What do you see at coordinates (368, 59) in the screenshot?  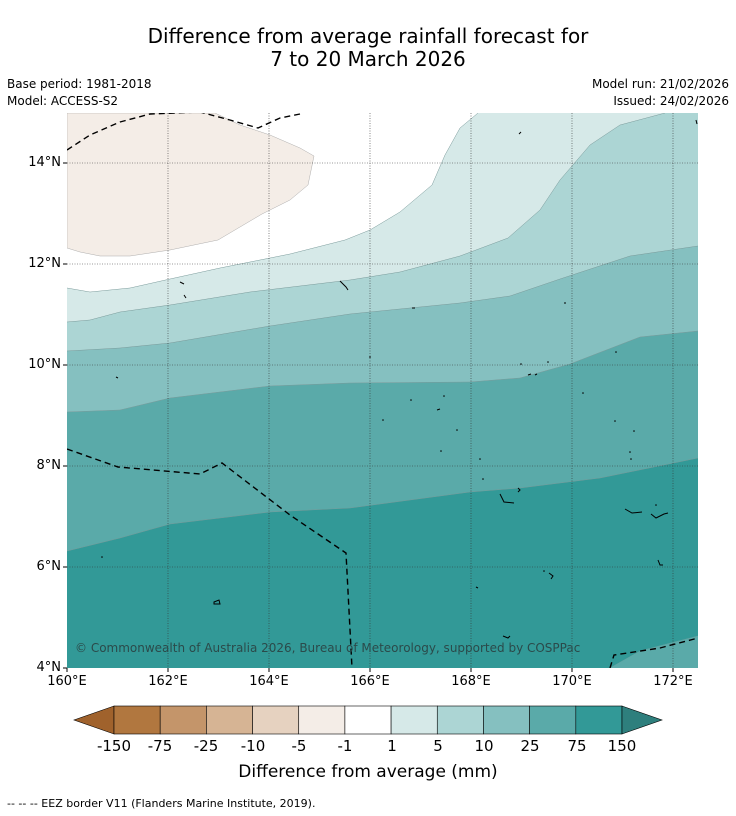 I see `map-title-line2: 7 to 20 March 2026` at bounding box center [368, 59].